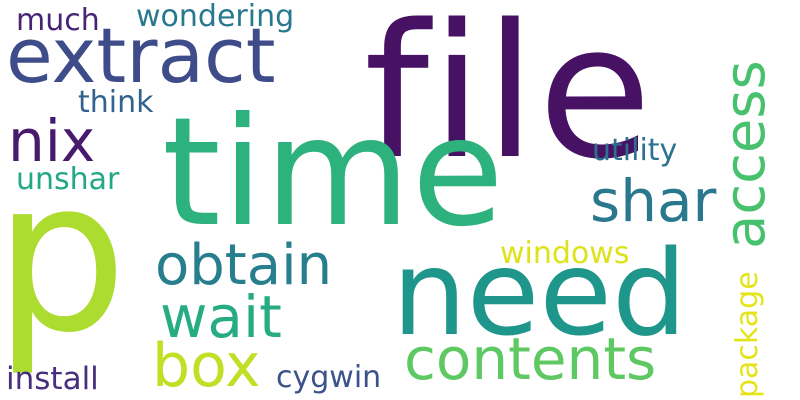 This screenshot has width=800, height=400. What do you see at coordinates (653, 201) in the screenshot?
I see `word-shar: shar` at bounding box center [653, 201].